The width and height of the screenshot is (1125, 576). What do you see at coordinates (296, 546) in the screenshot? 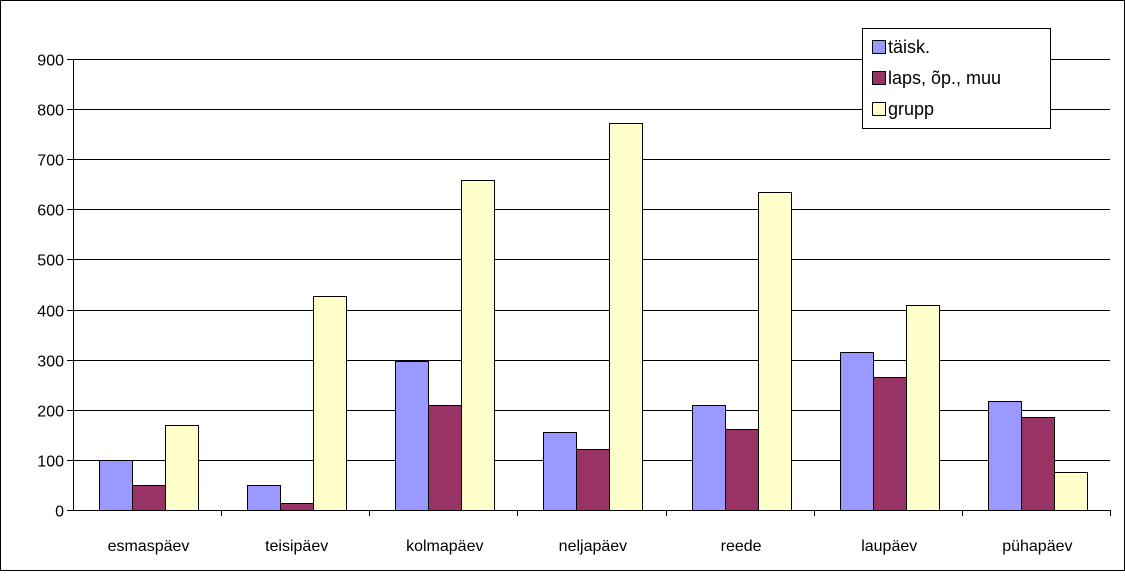
I see `x-category-label: teisipäev` at bounding box center [296, 546].